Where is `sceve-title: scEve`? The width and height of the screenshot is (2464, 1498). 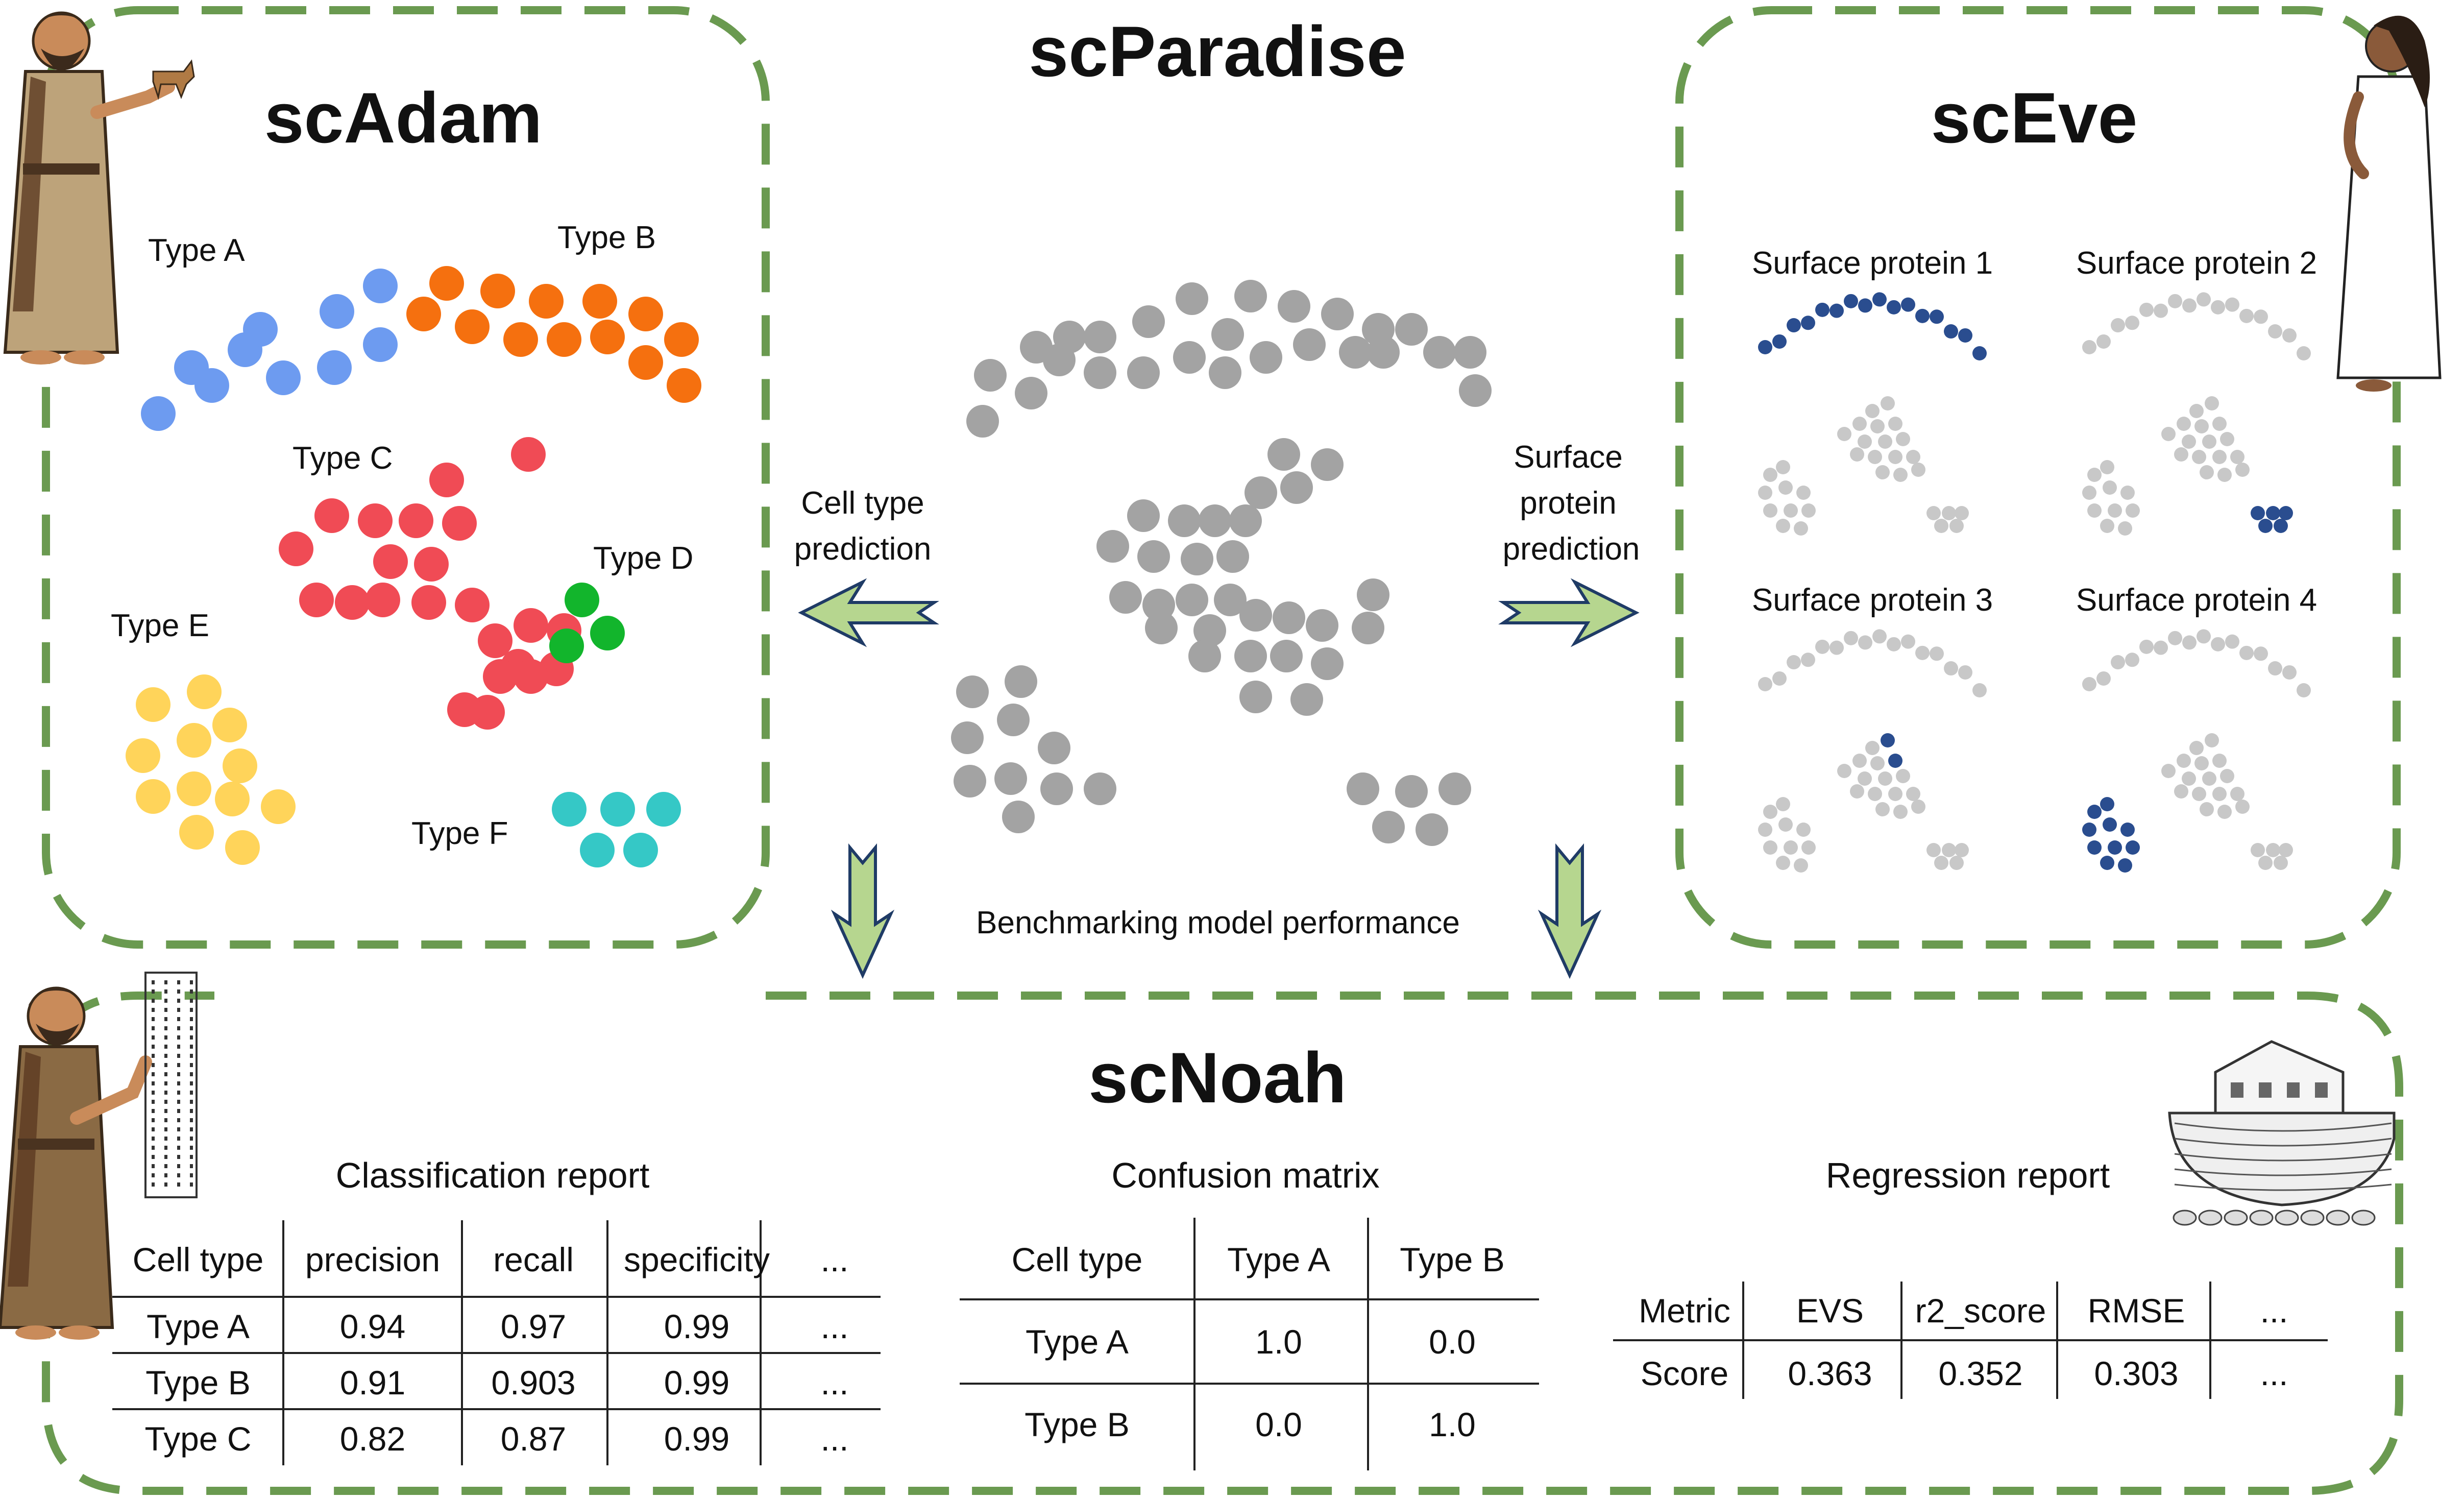
sceve-title: scEve is located at coordinates (2034, 118).